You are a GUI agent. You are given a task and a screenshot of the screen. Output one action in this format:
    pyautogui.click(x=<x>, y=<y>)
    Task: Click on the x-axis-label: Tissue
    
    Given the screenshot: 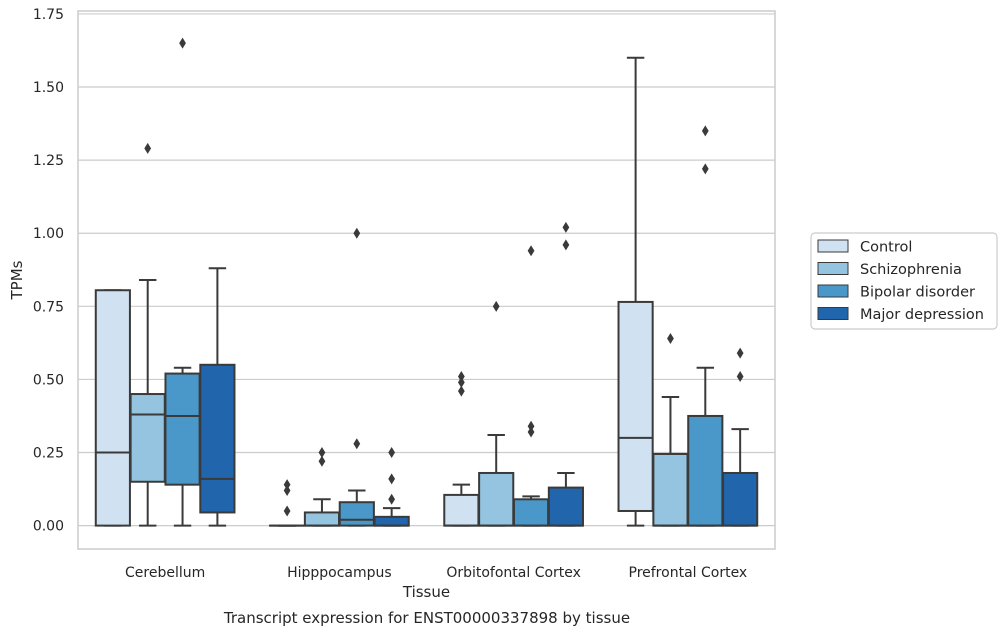 What is the action you would take?
    pyautogui.click(x=426, y=592)
    